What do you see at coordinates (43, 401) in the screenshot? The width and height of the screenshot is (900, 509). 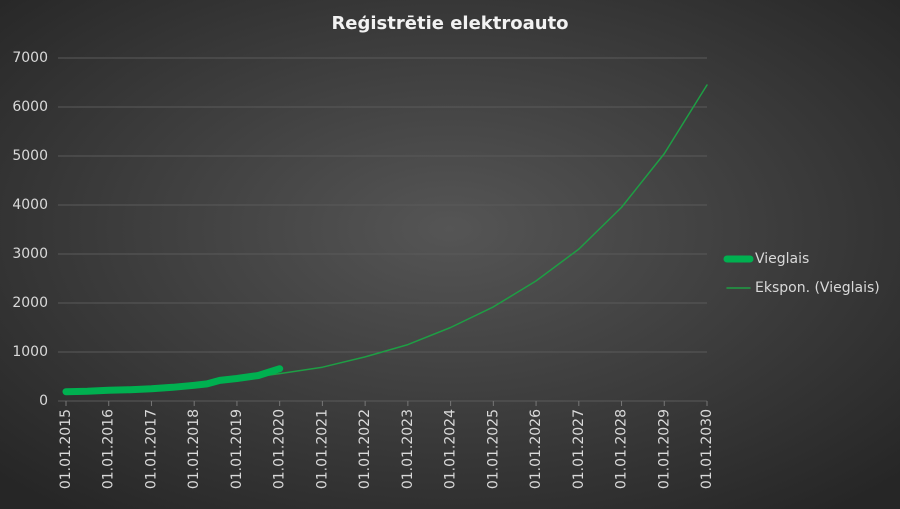 I see `y-tick-label: 0` at bounding box center [43, 401].